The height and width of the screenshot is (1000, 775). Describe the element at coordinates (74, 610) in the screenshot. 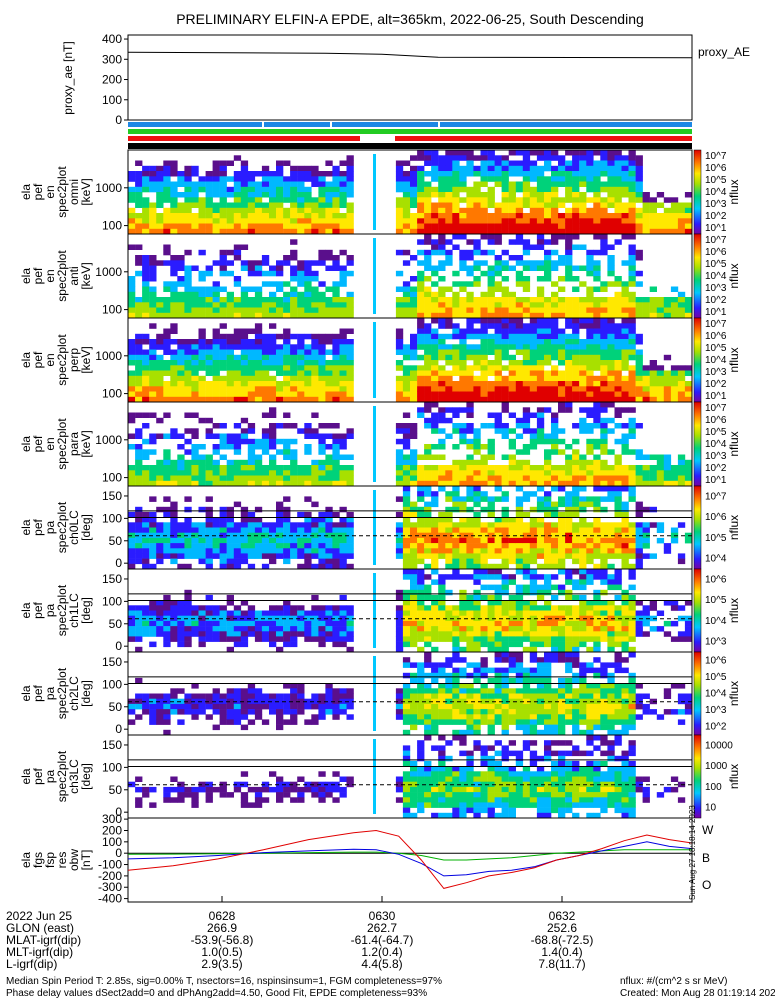

I see `panel-label-line: ch1LC` at that location.